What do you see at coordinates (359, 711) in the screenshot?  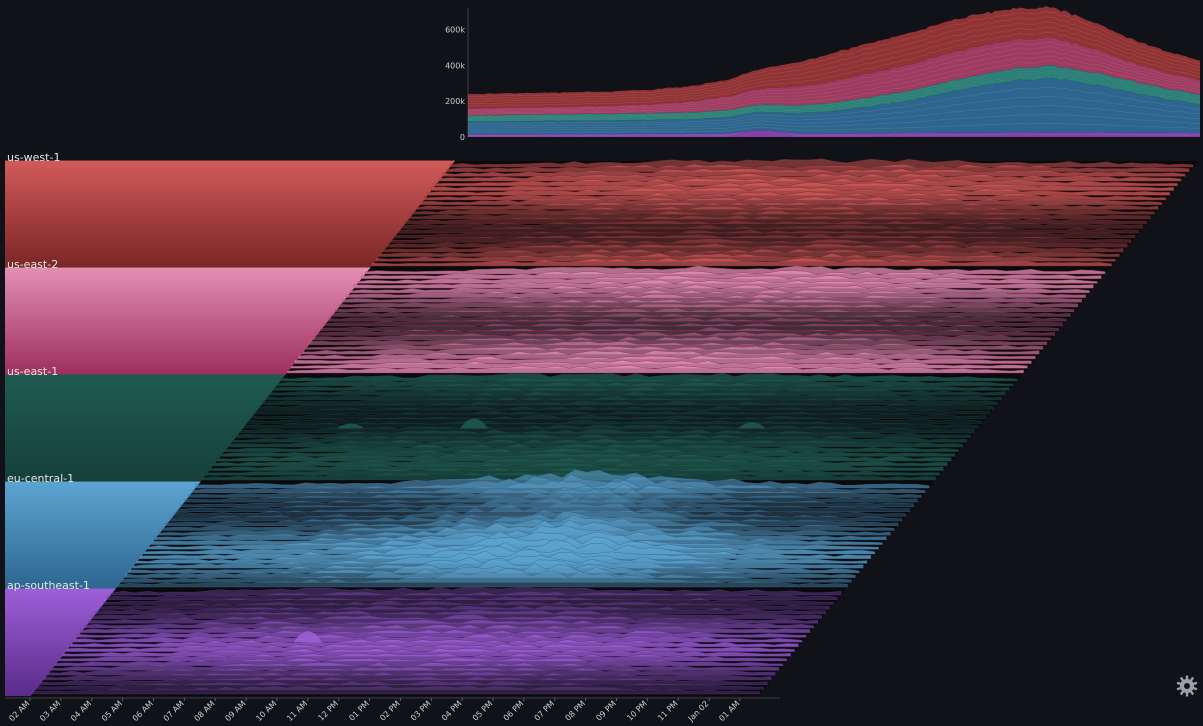 I see `x-tick-label: 01 PM` at bounding box center [359, 711].